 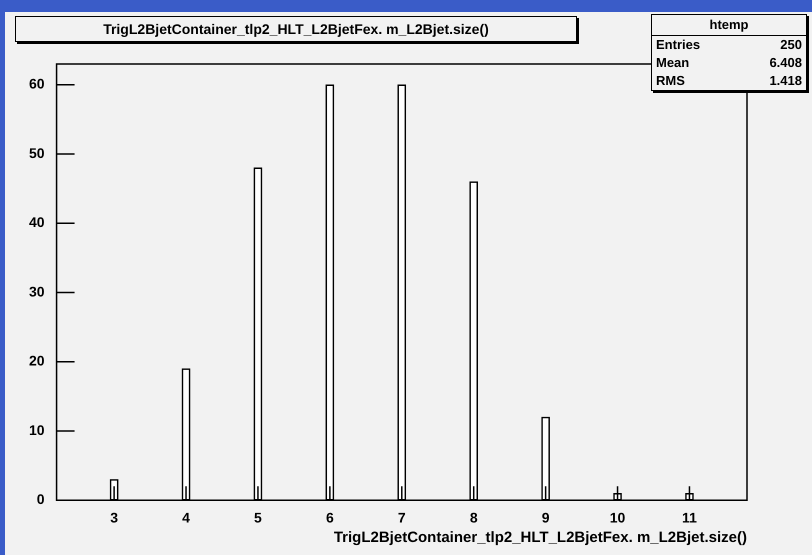 What do you see at coordinates (36, 360) in the screenshot?
I see `y-tick-label: 20` at bounding box center [36, 360].